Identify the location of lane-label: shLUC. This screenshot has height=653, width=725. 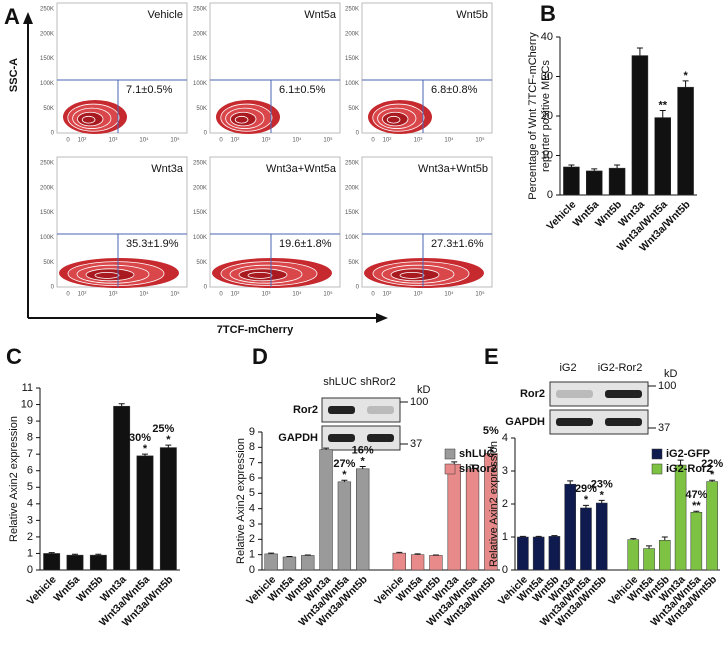
(340, 382).